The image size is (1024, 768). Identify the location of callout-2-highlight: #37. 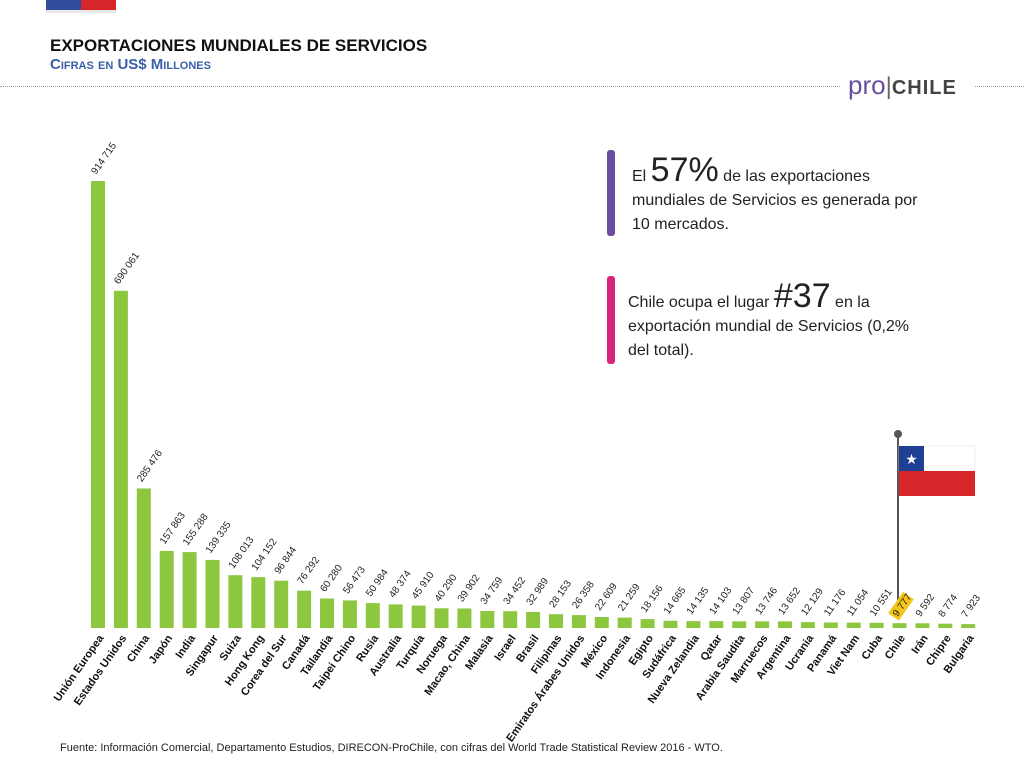
(802, 296).